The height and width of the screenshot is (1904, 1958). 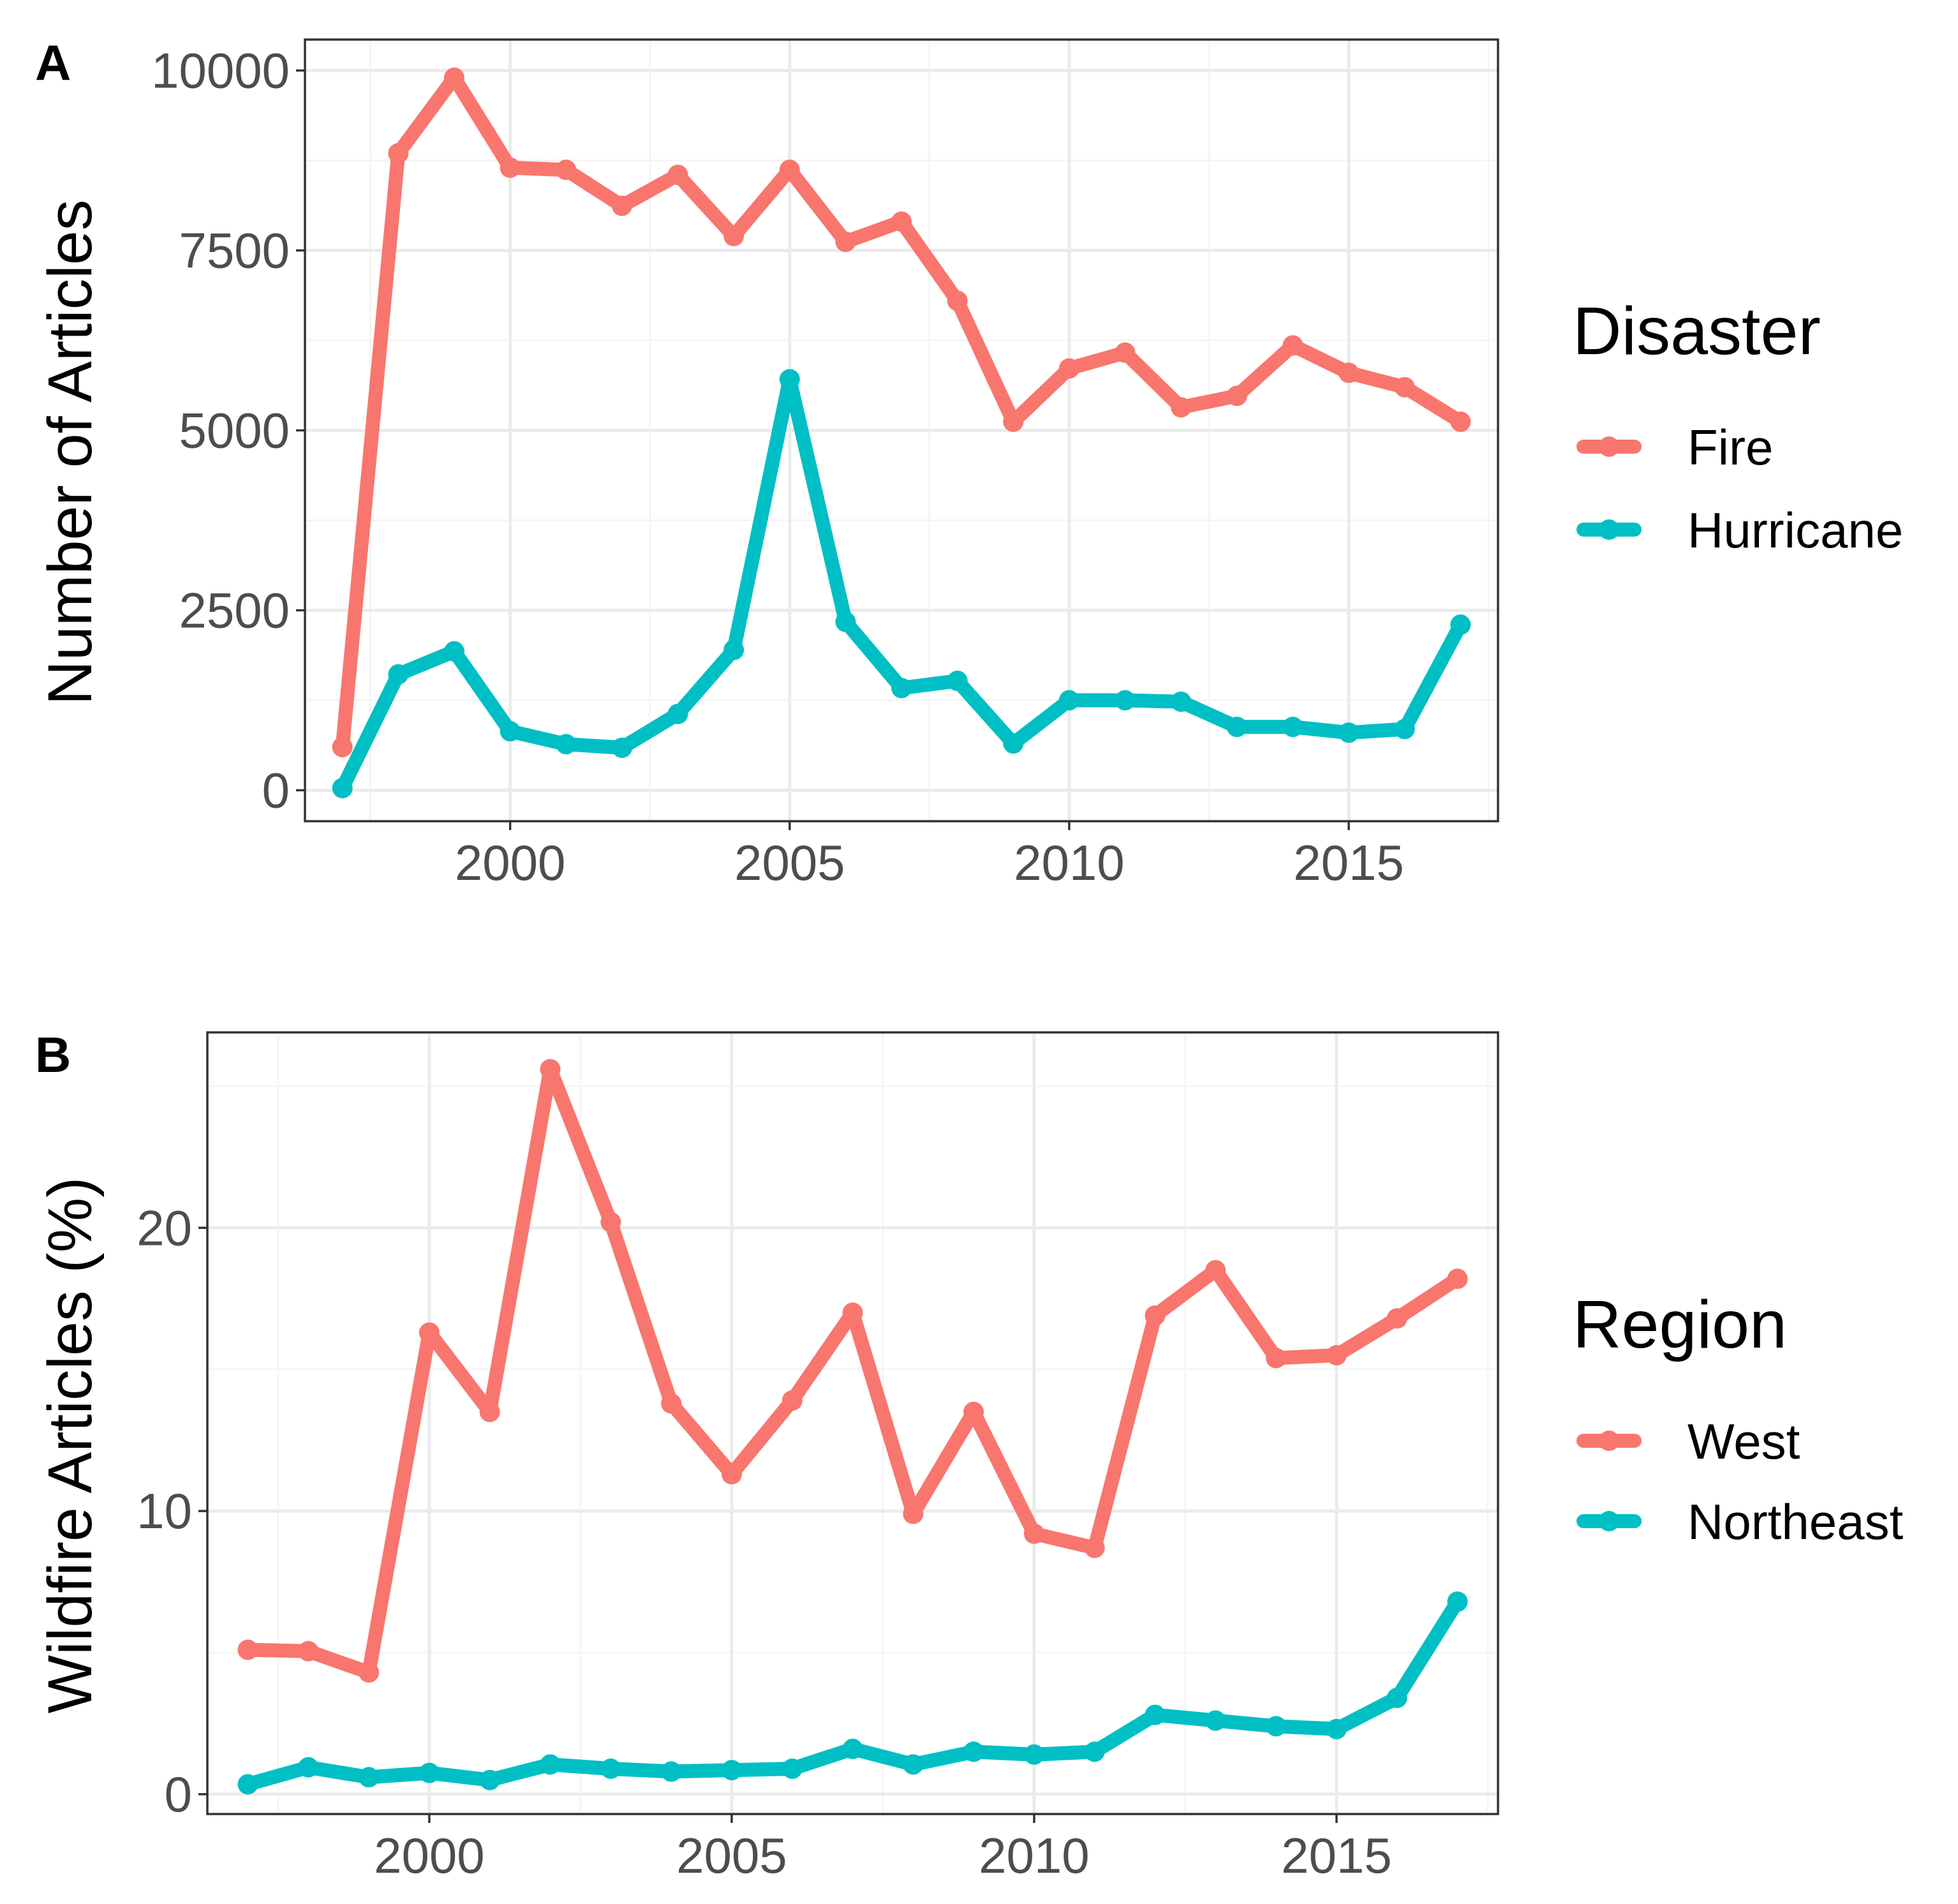 What do you see at coordinates (1680, 1324) in the screenshot?
I see `legend-title: Region` at bounding box center [1680, 1324].